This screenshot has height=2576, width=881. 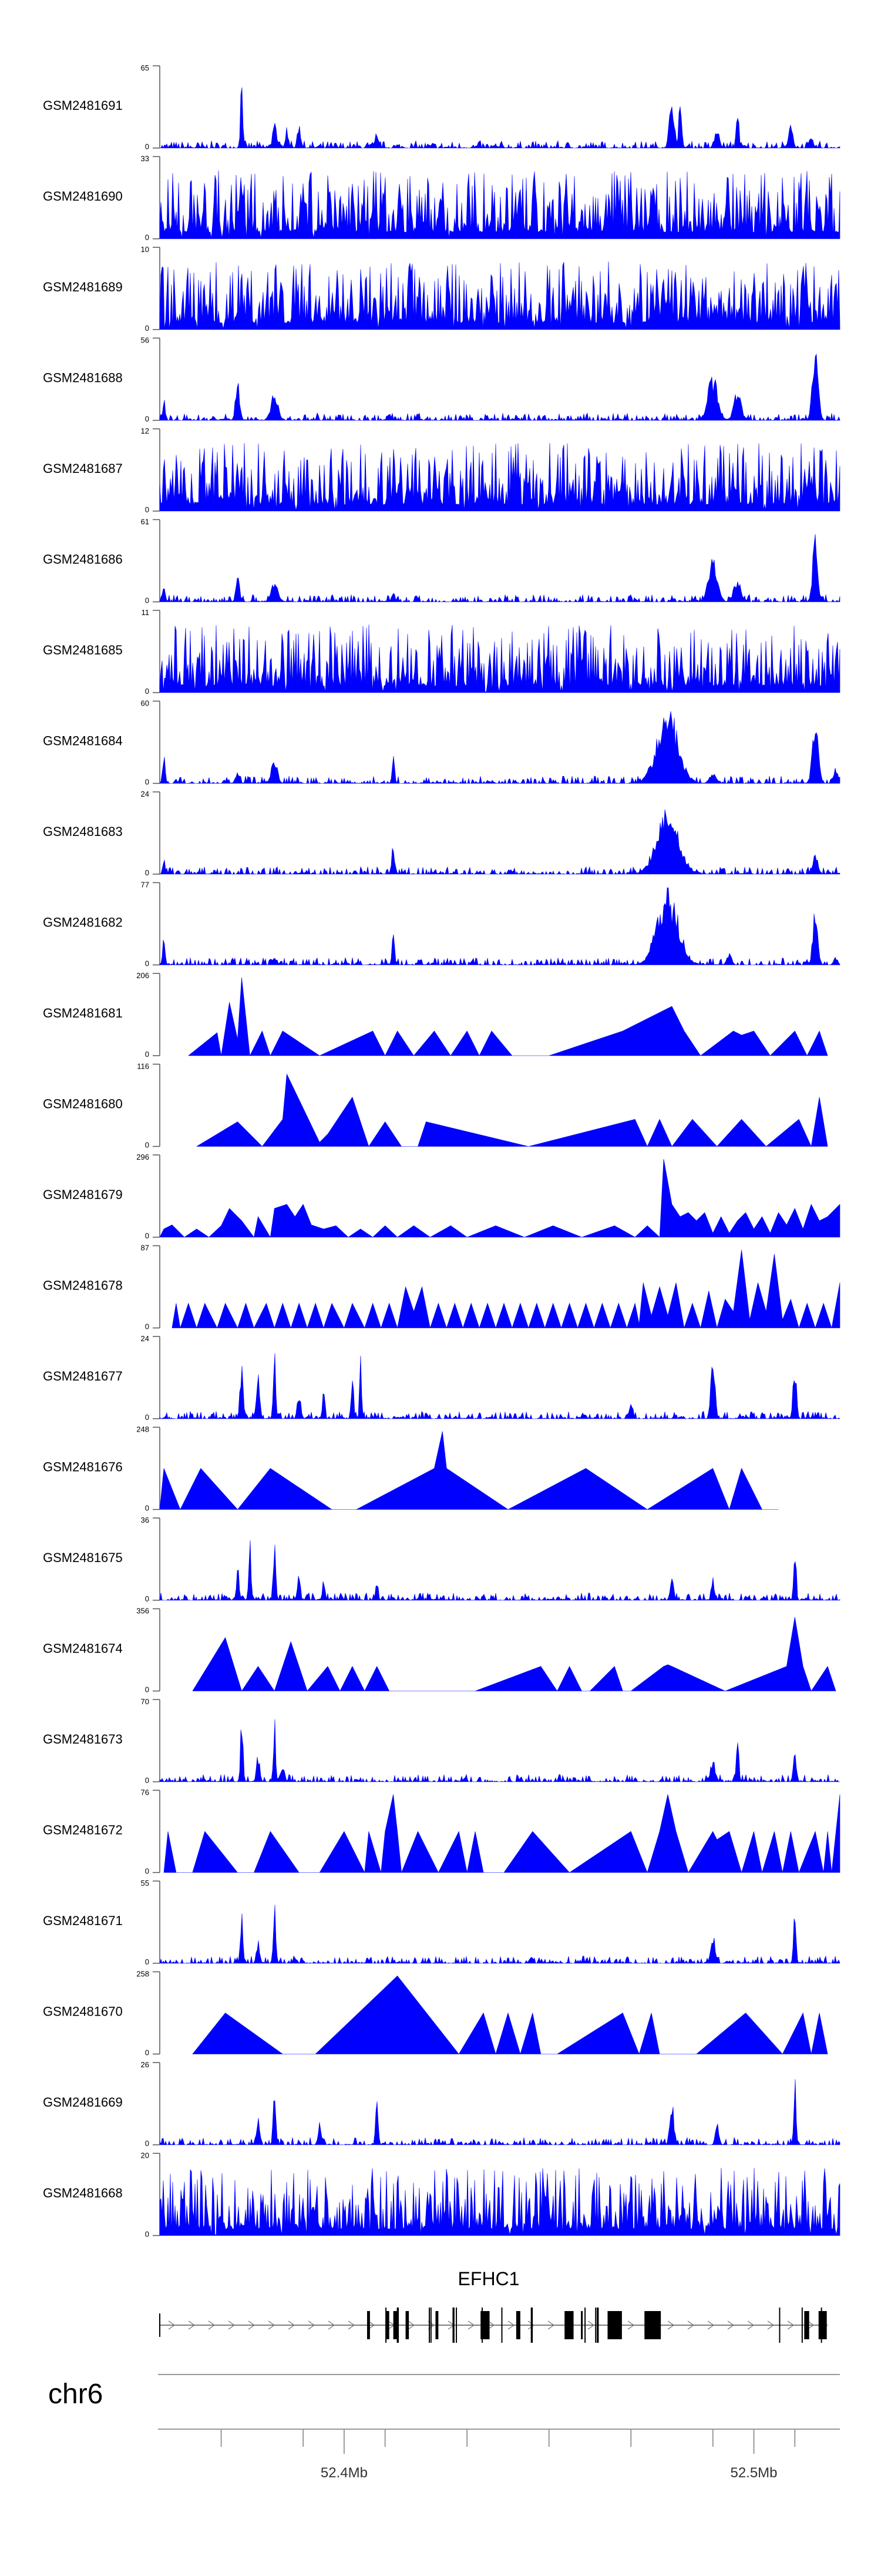 I want to click on track-ymax-label: 70, so click(x=145, y=1701).